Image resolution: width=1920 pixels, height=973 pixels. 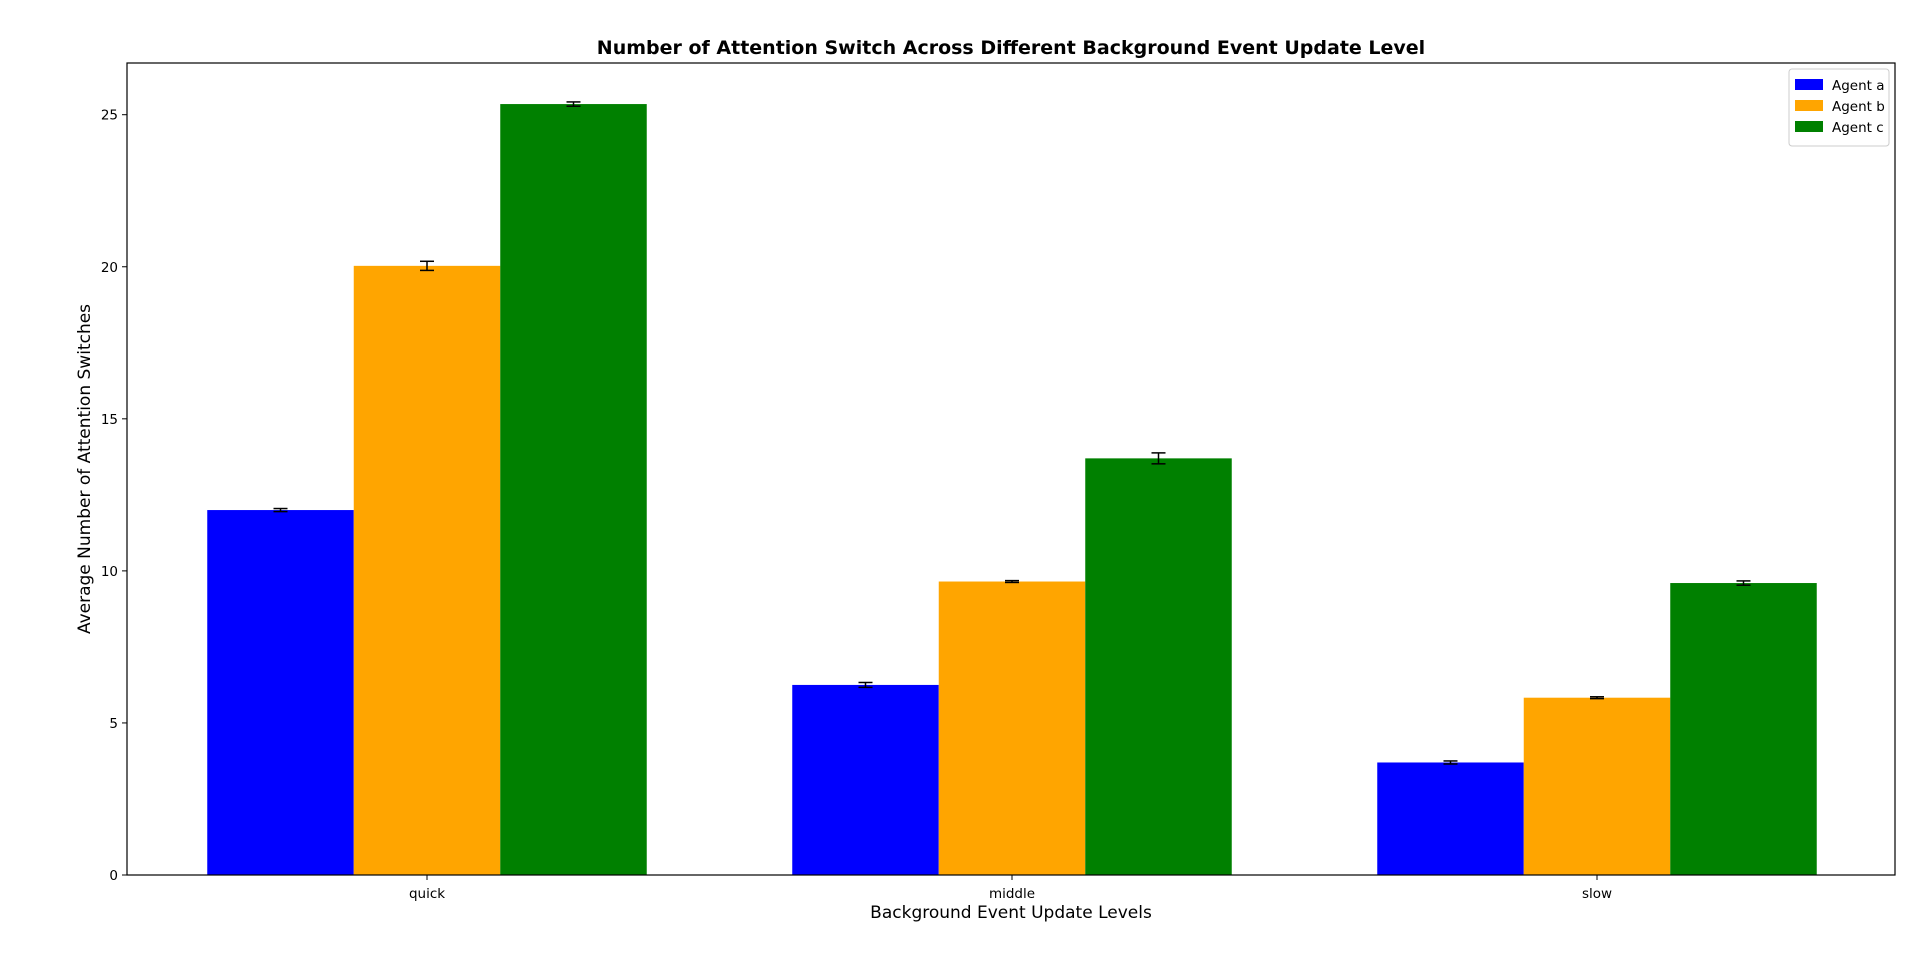 What do you see at coordinates (280, 692) in the screenshot?
I see `bar-quick-agent-a` at bounding box center [280, 692].